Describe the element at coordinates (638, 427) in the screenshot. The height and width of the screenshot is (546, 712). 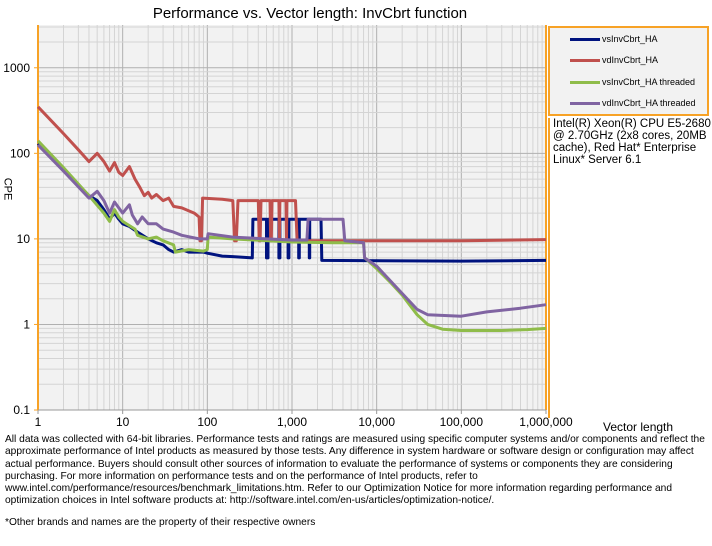
I see `x-axis-label: Vector length` at that location.